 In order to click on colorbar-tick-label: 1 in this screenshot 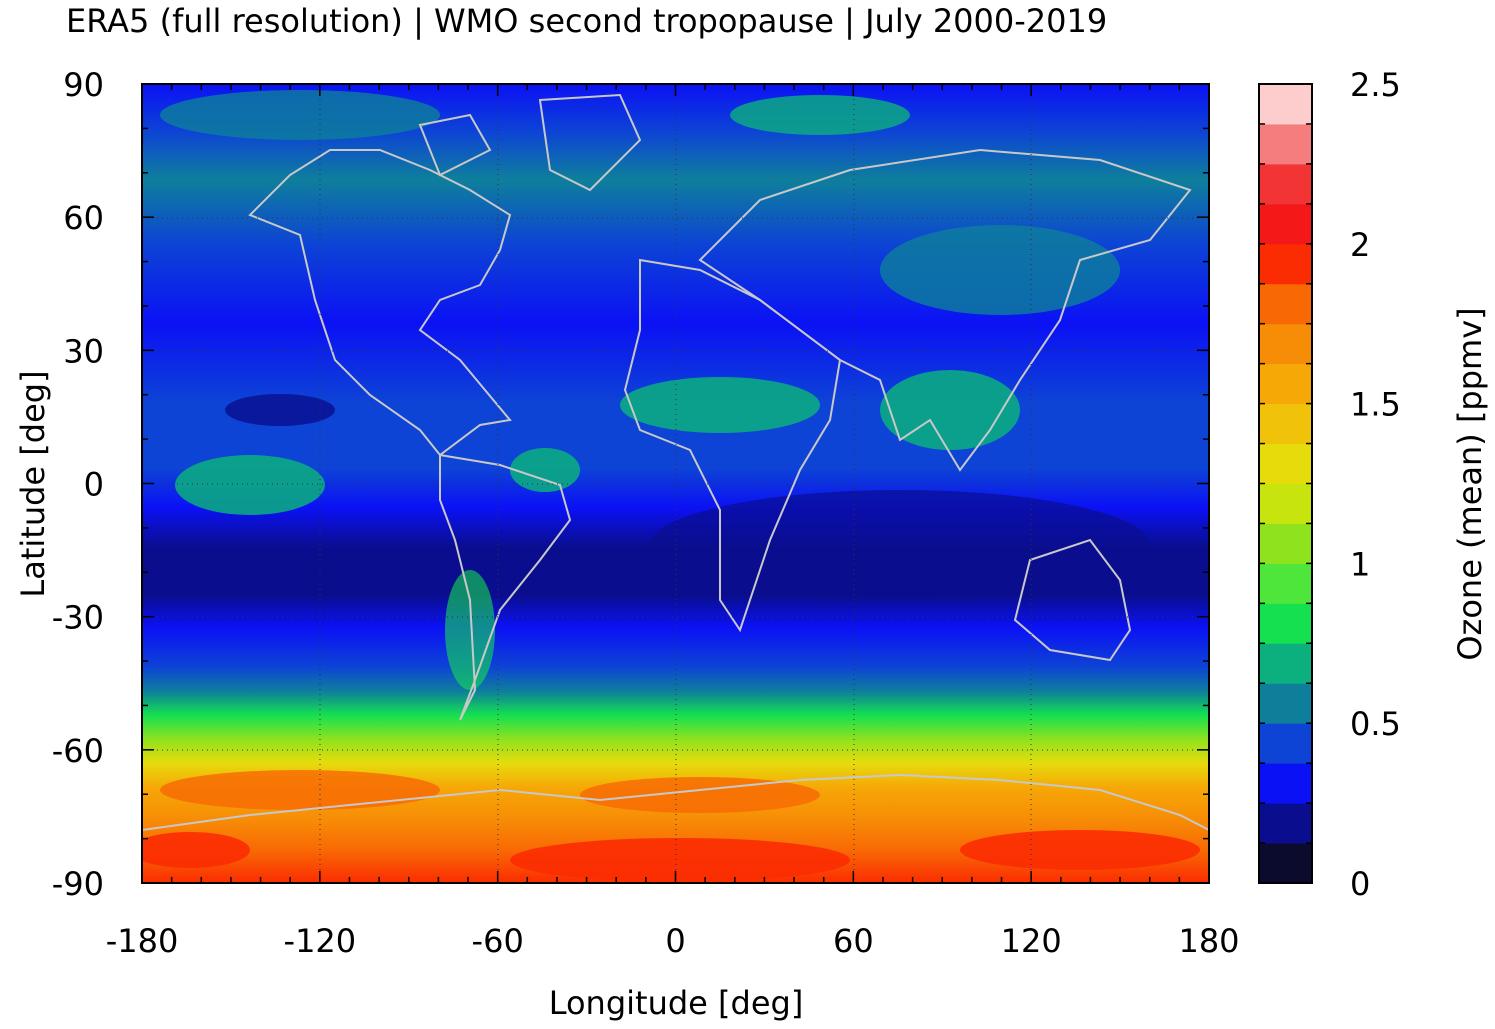, I will do `click(1360, 564)`.